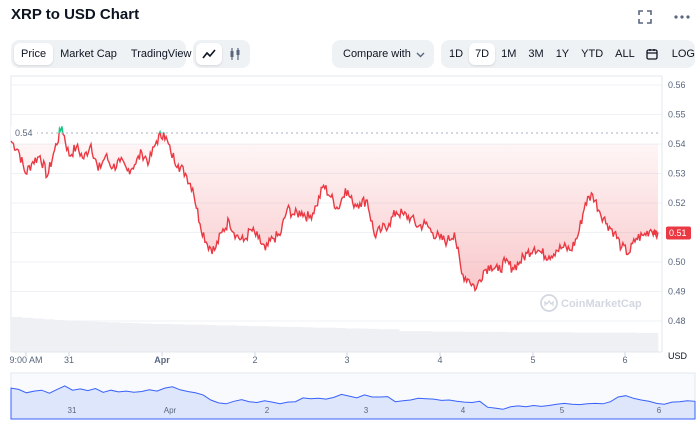  Describe the element at coordinates (254, 360) in the screenshot. I see `x-tick-label: 2` at that location.